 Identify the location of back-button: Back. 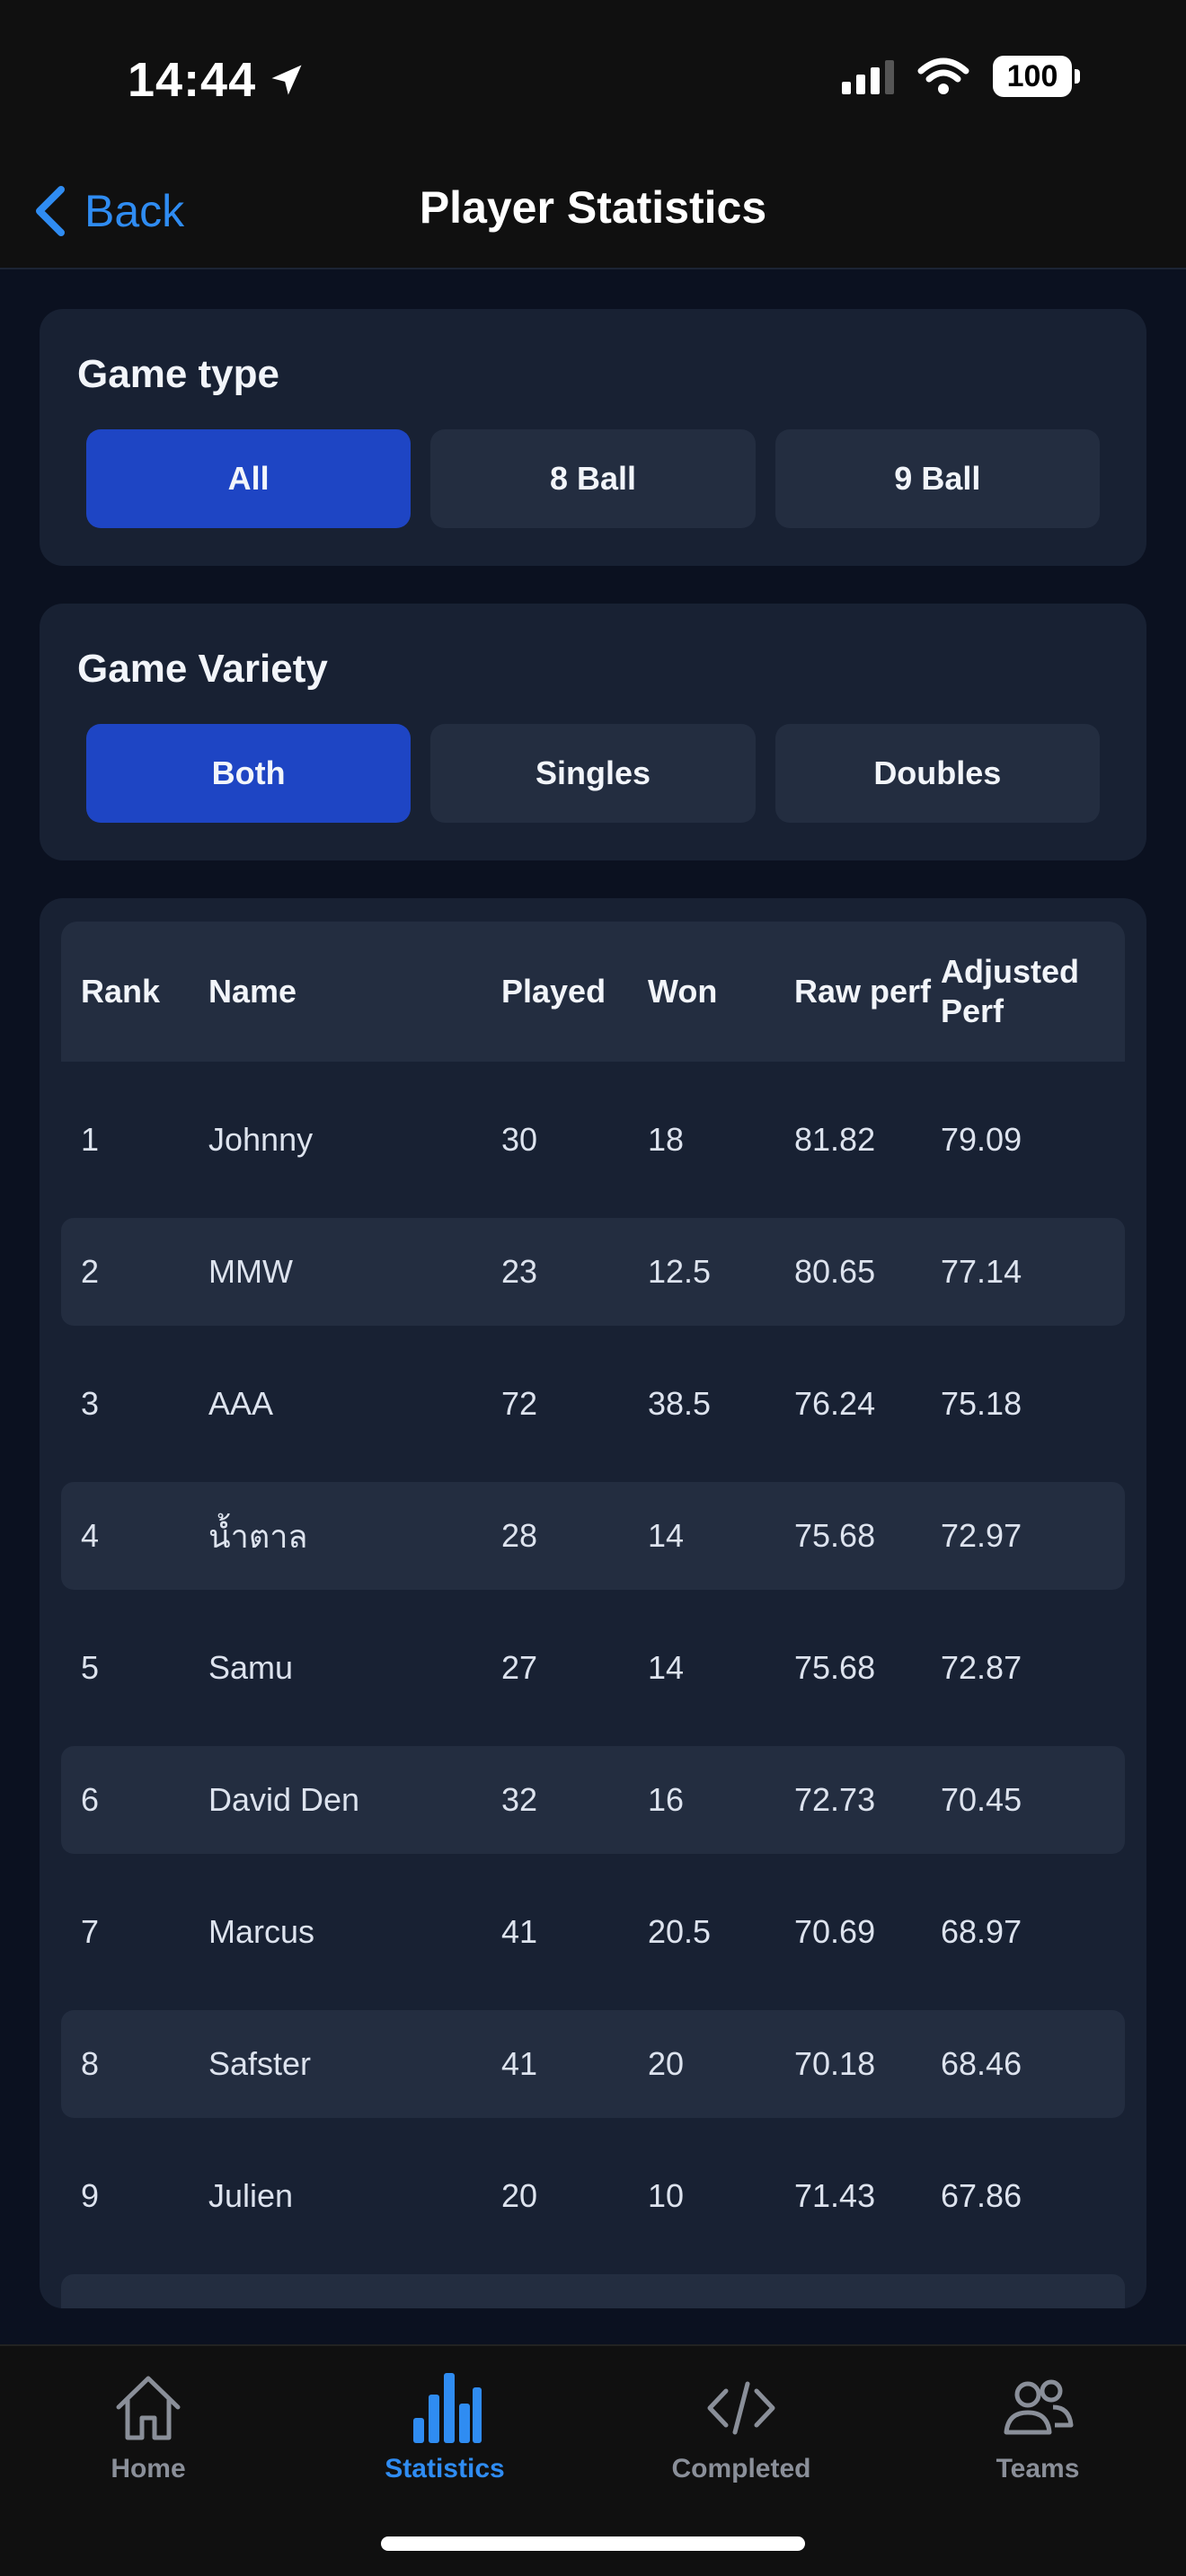
(108, 211).